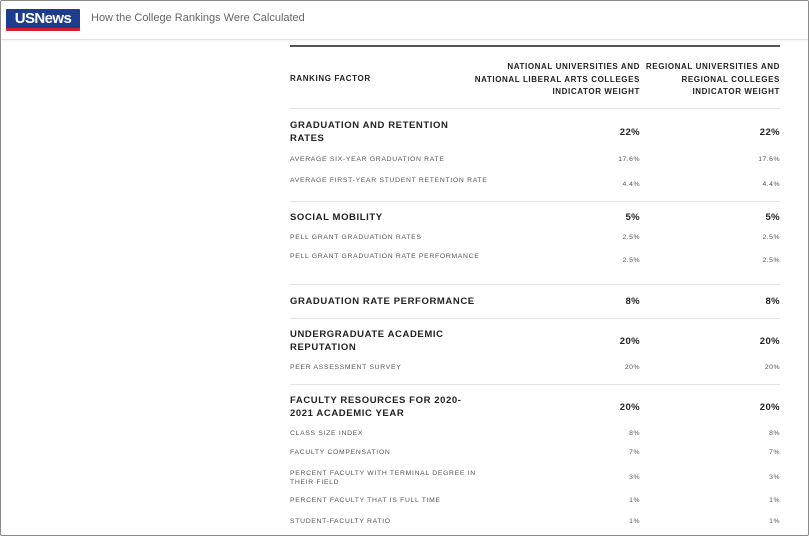 The image size is (809, 536). Describe the element at coordinates (769, 132) in the screenshot. I see `regional-weight: 22%` at that location.